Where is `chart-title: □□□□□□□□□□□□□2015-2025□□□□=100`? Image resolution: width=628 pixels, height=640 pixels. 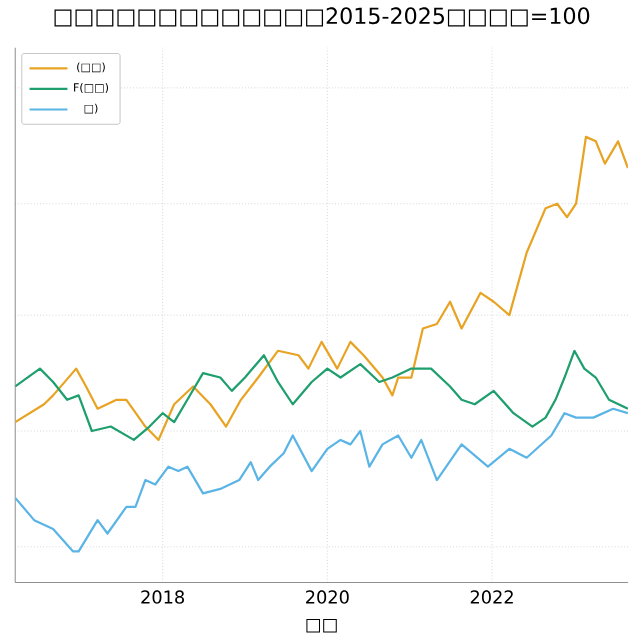 chart-title: □□□□□□□□□□□□□2015-2025□□□□=100 is located at coordinates (322, 17).